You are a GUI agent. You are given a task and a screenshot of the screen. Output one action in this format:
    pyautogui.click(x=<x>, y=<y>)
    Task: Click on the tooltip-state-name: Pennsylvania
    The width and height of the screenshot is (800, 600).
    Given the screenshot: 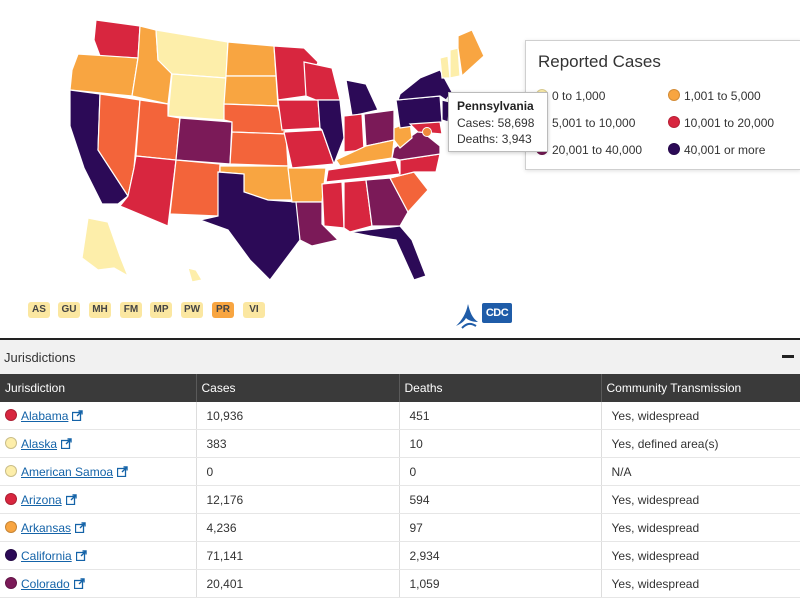 What is the action you would take?
    pyautogui.click(x=495, y=106)
    